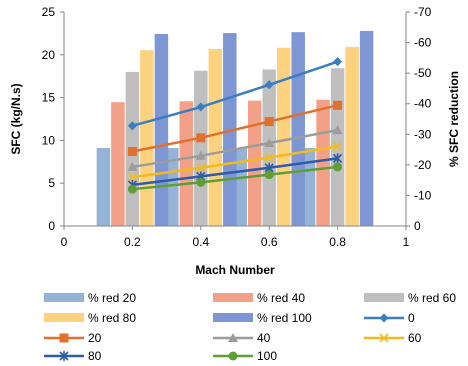 The height and width of the screenshot is (366, 468). What do you see at coordinates (49, 55) in the screenshot?
I see `y-tick-label: 20` at bounding box center [49, 55].